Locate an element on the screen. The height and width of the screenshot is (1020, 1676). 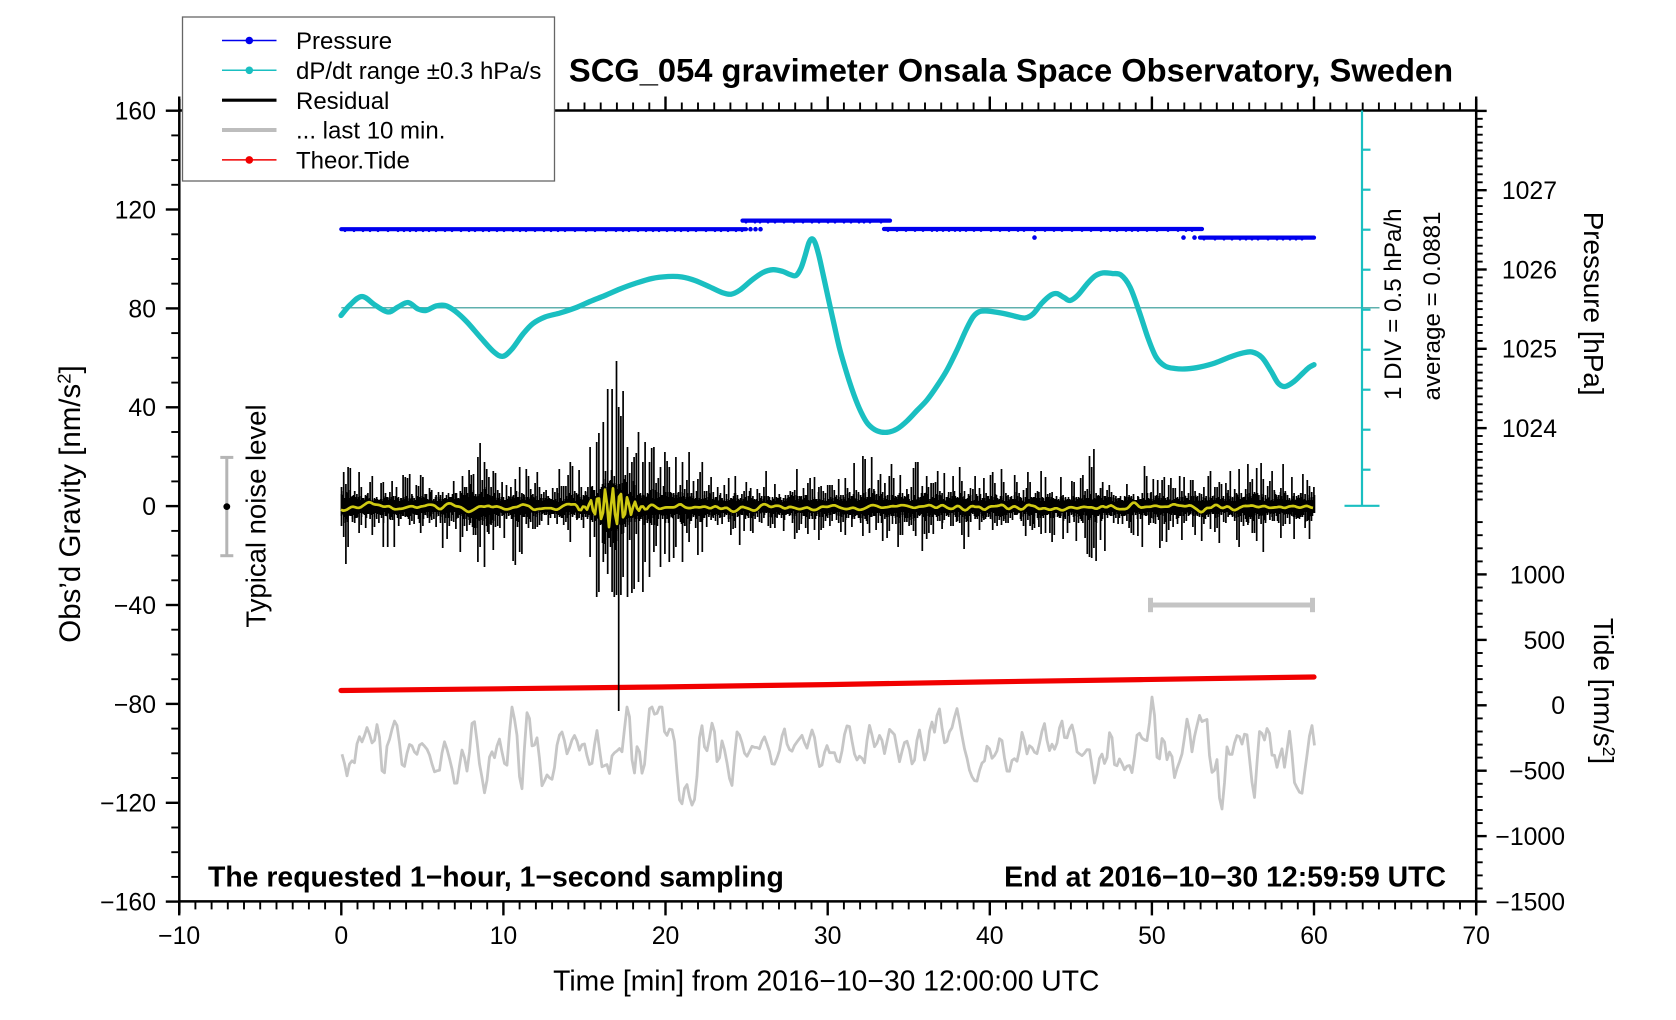
svg-text: 160 is located at coordinates (135, 112).